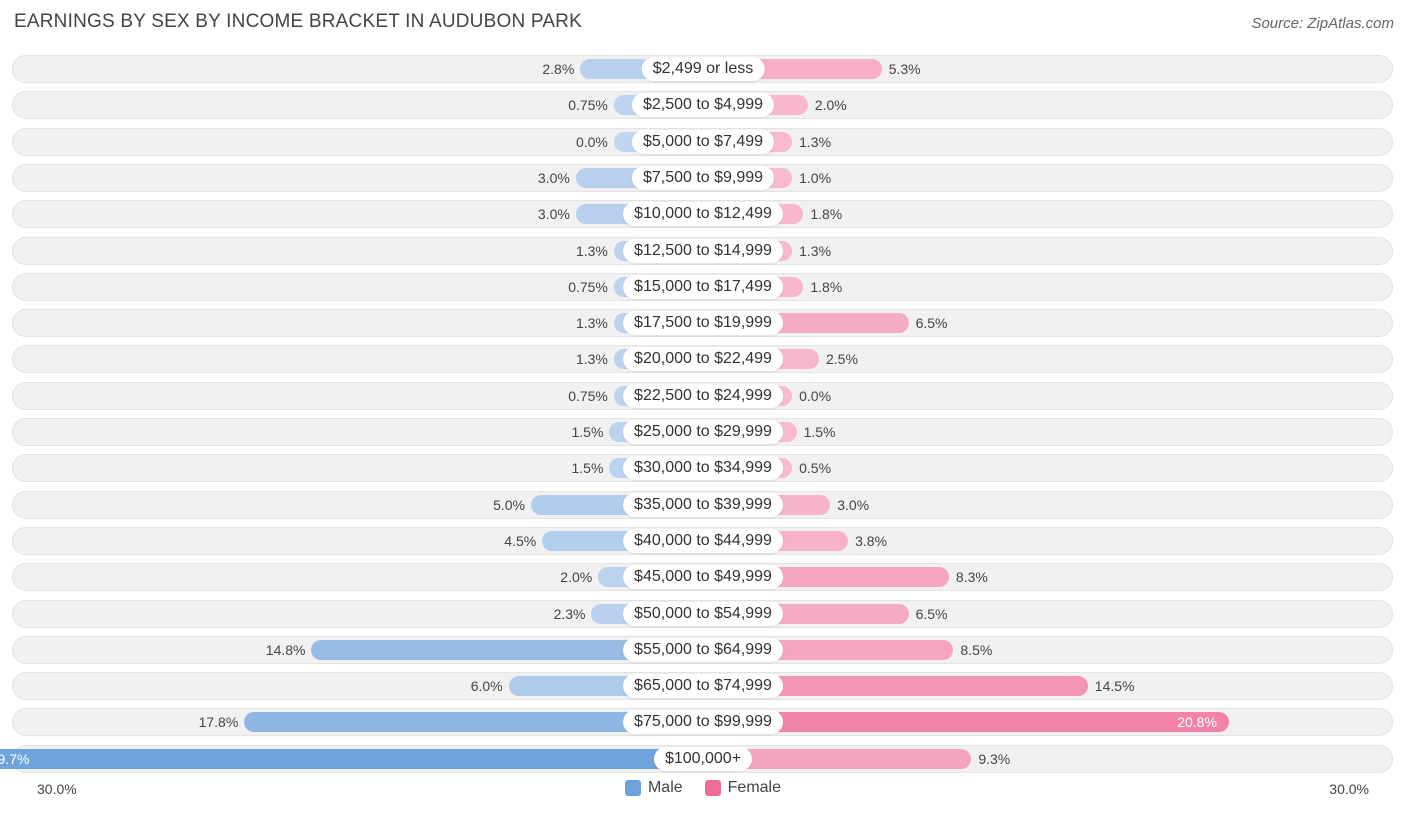 This screenshot has width=1406, height=814. What do you see at coordinates (1197, 722) in the screenshot?
I see `value-label-female: 20.8%` at bounding box center [1197, 722].